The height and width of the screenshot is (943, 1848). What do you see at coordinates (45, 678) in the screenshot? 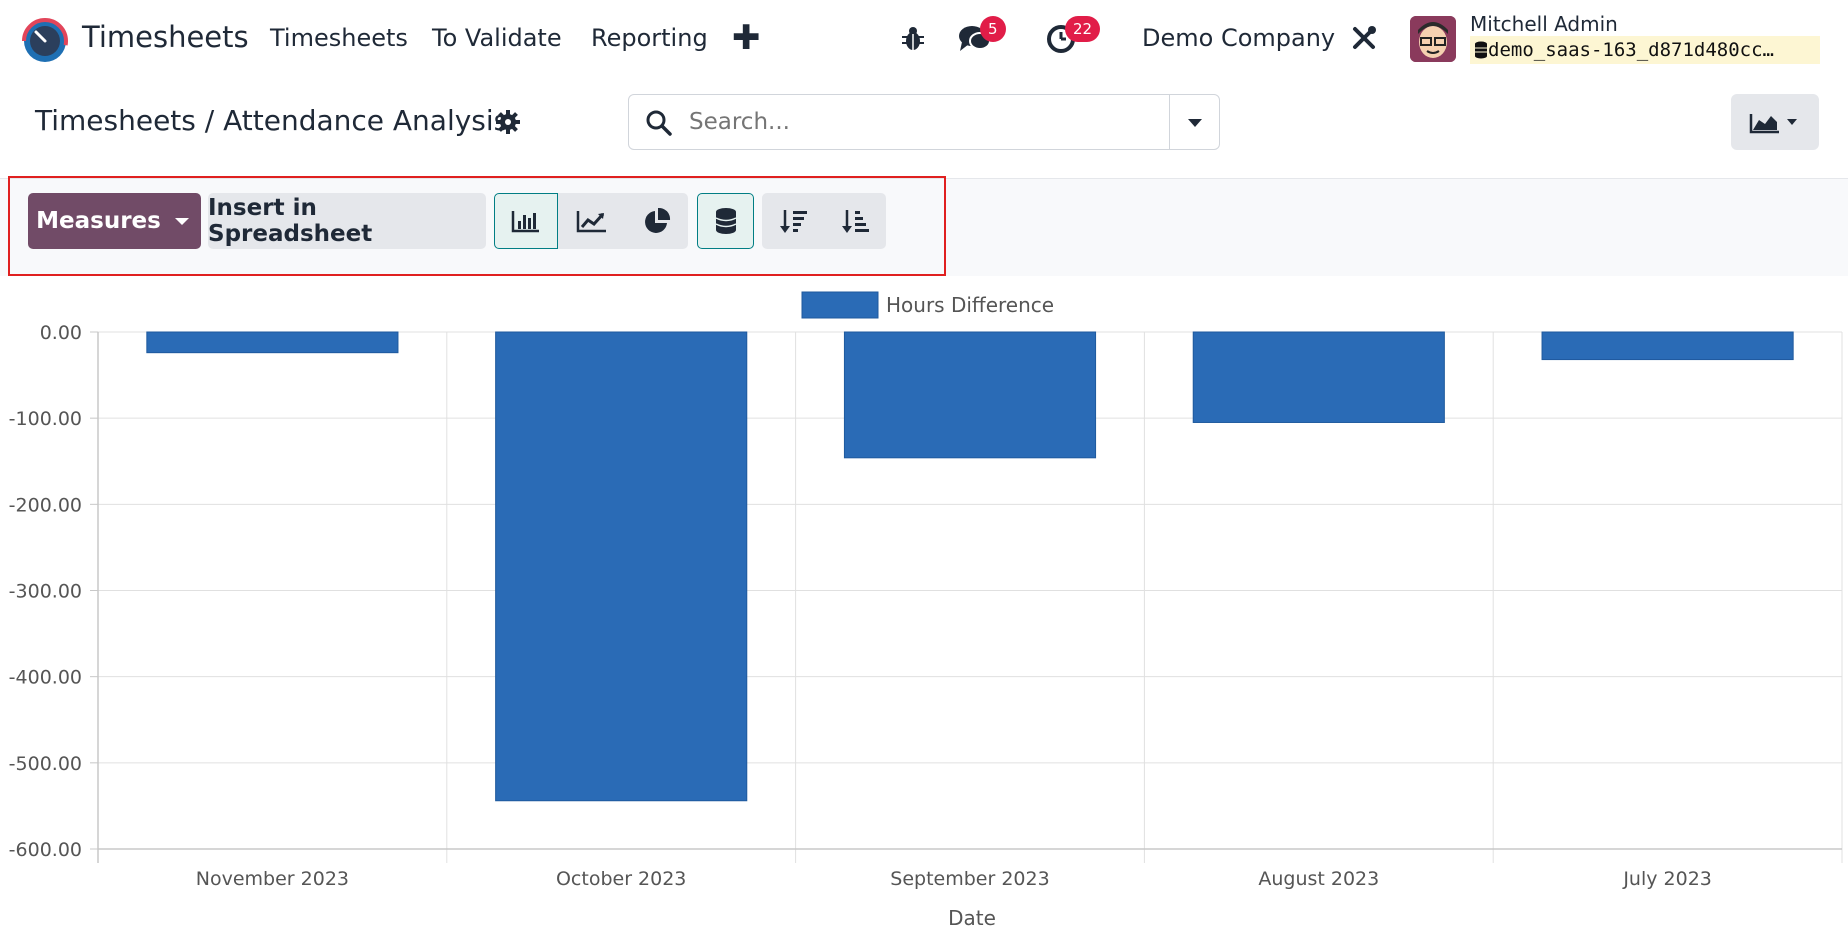
I see `y-tick-label: -400.00` at bounding box center [45, 678].